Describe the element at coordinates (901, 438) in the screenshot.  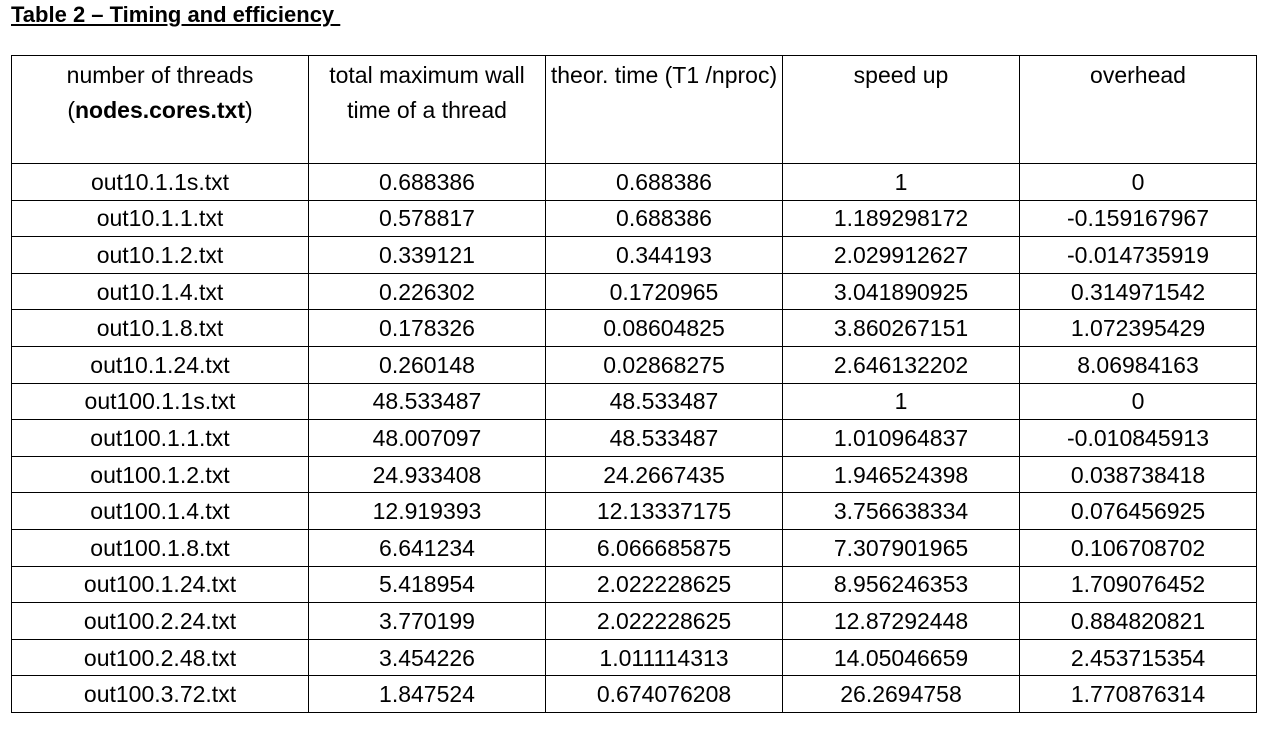
I see `cell-speed-up: 1.010964837` at that location.